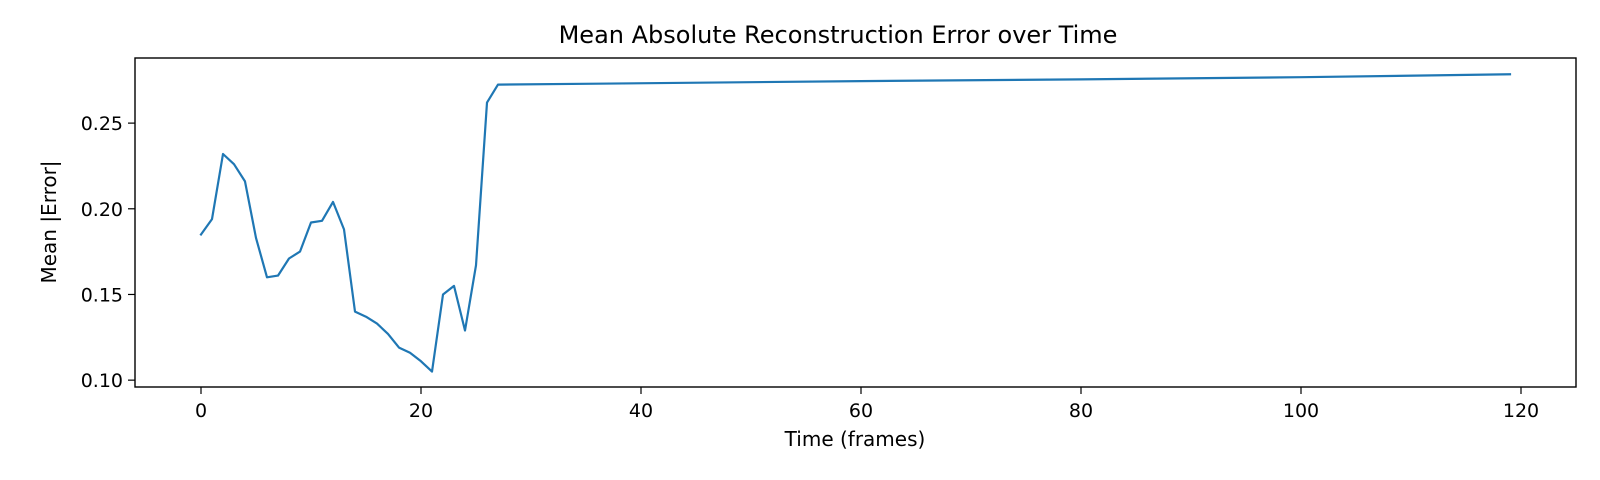 The image size is (1600, 480). Describe the element at coordinates (1081, 411) in the screenshot. I see `x-tick-label: 80` at that location.